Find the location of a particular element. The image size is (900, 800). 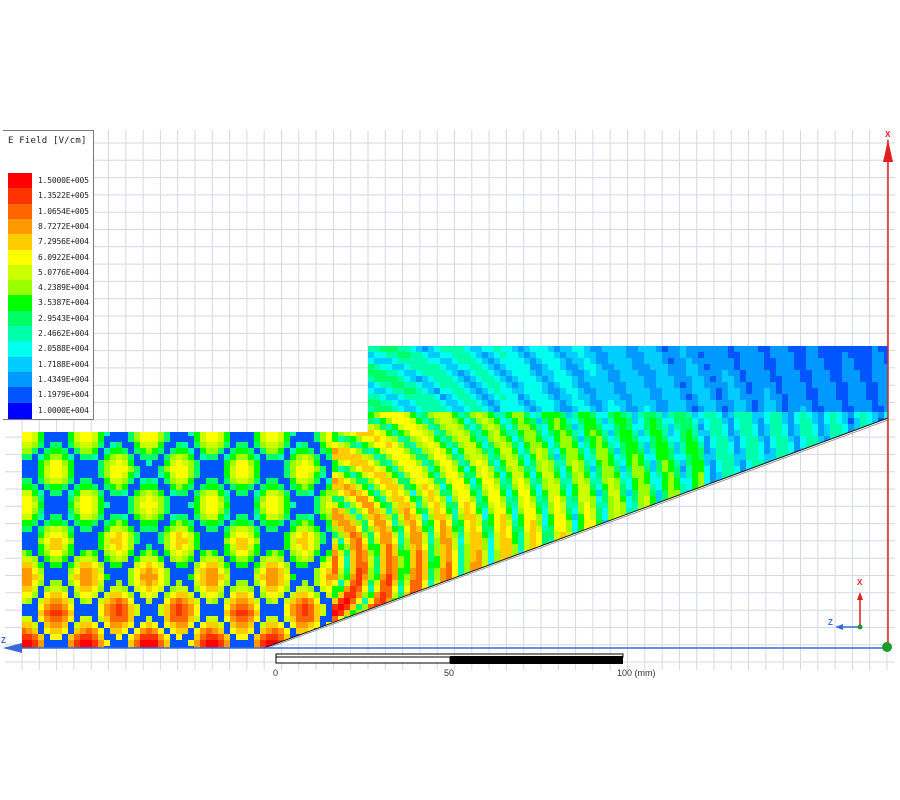

legend-label: 1.4349E+004 is located at coordinates (63, 379).